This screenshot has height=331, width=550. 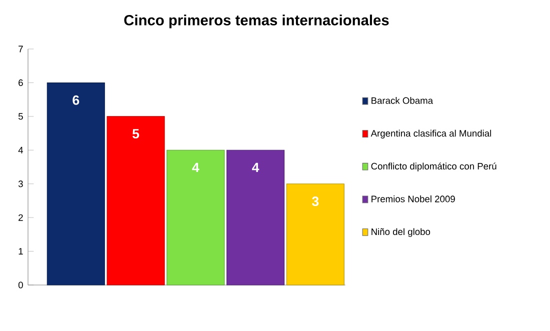 I want to click on y-tick-label: 7, so click(x=20, y=49).